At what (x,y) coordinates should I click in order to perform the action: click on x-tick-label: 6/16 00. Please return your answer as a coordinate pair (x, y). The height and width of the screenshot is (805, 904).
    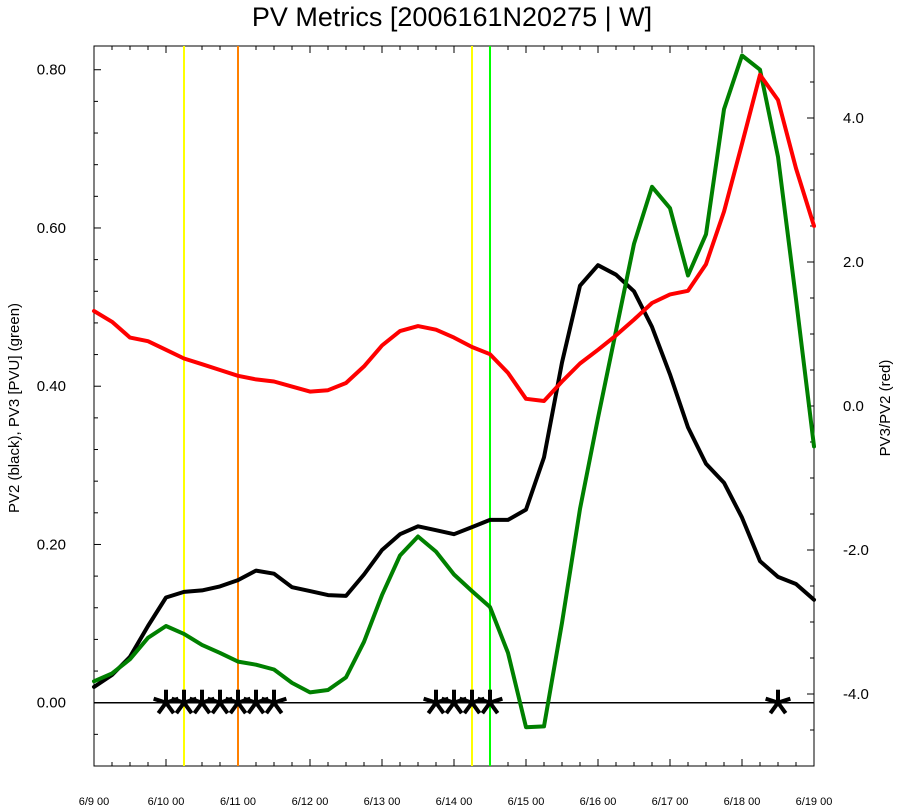
    Looking at the image, I should click on (598, 800).